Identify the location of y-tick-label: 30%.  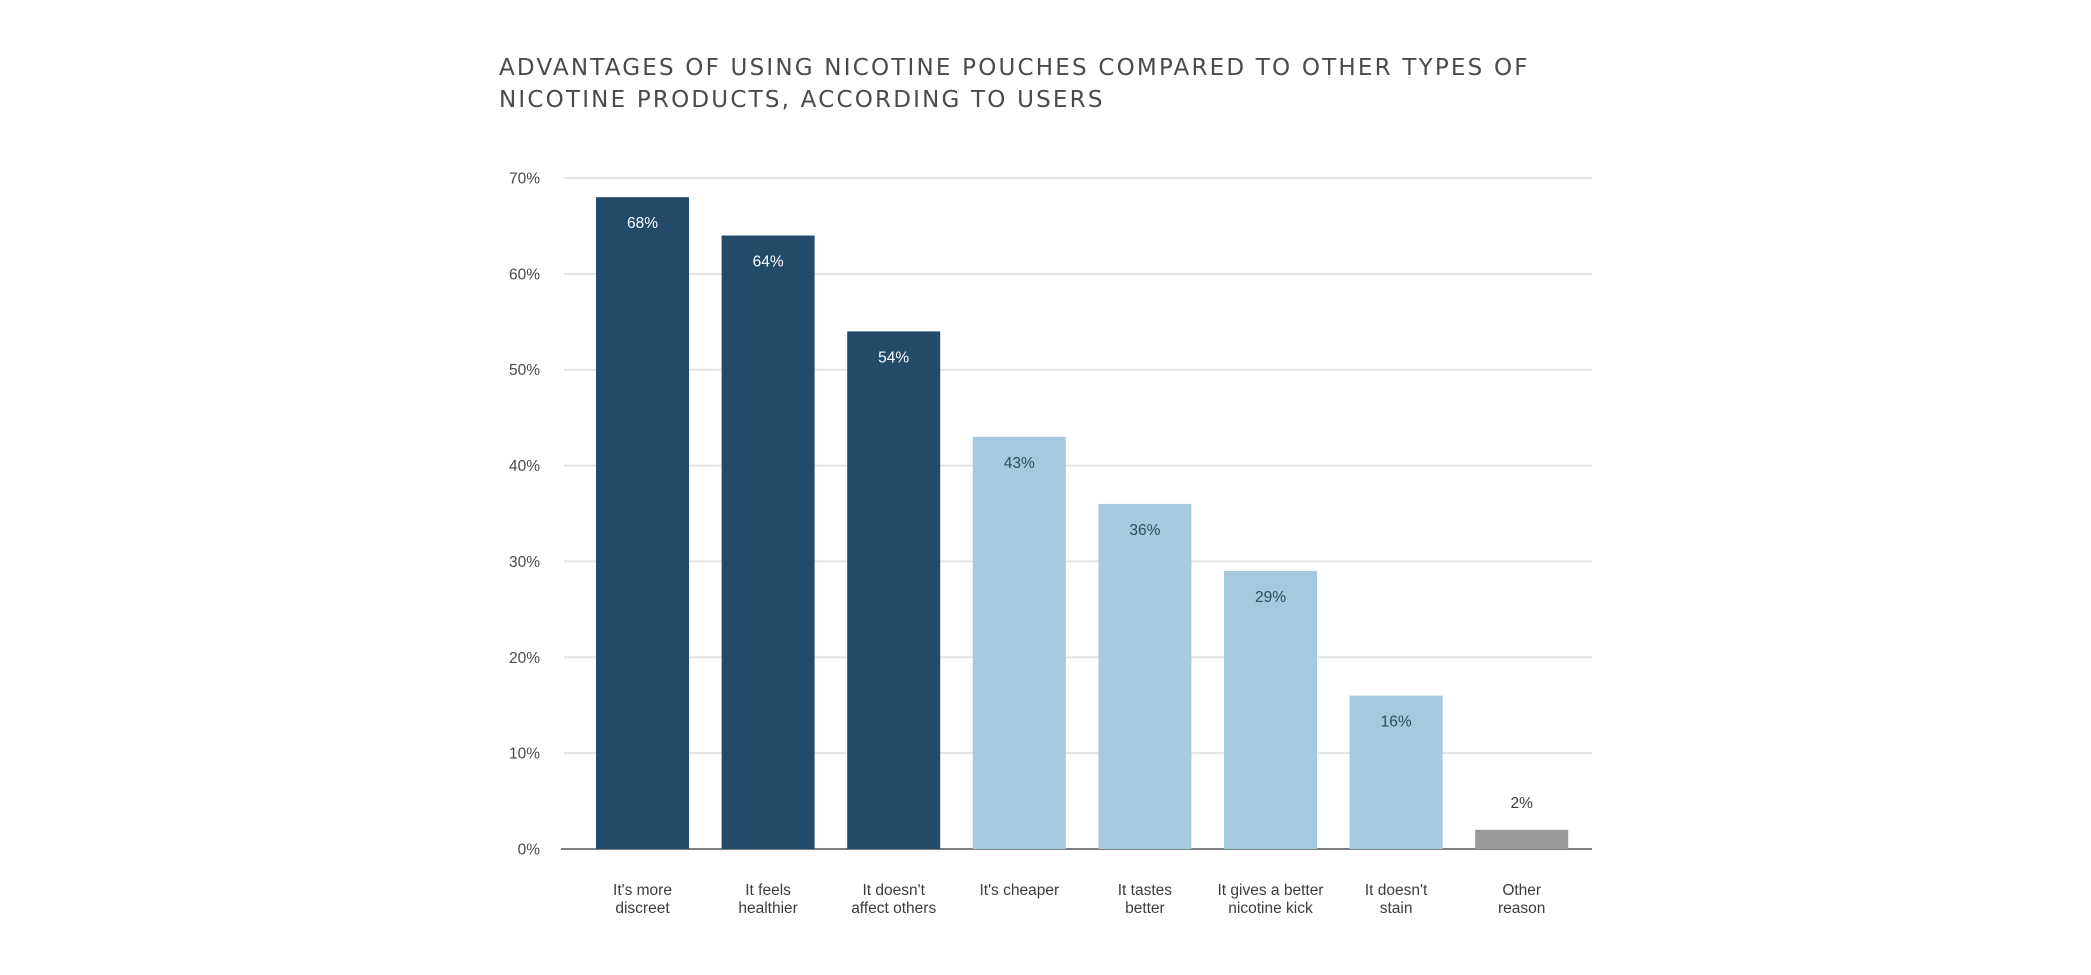
(524, 562).